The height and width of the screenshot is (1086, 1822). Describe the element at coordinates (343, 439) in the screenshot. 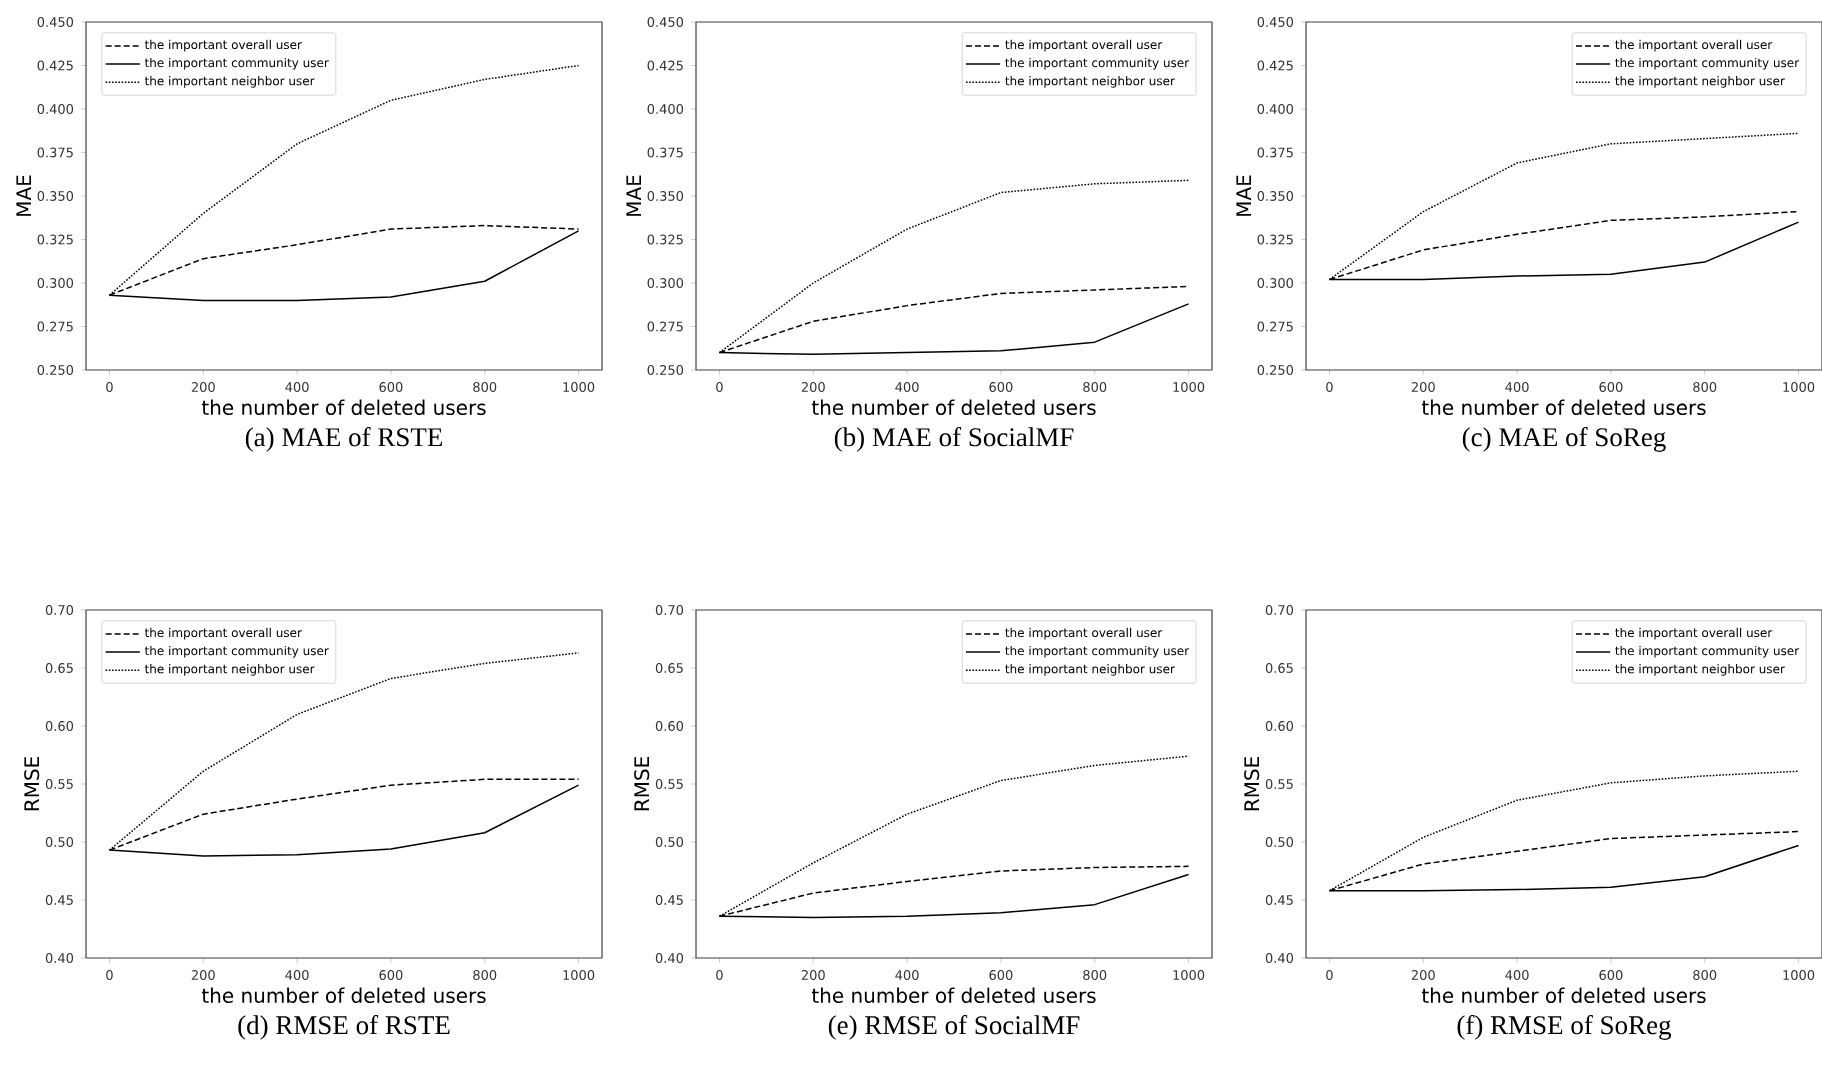

I see `text: (a) MAE of RSTE` at that location.